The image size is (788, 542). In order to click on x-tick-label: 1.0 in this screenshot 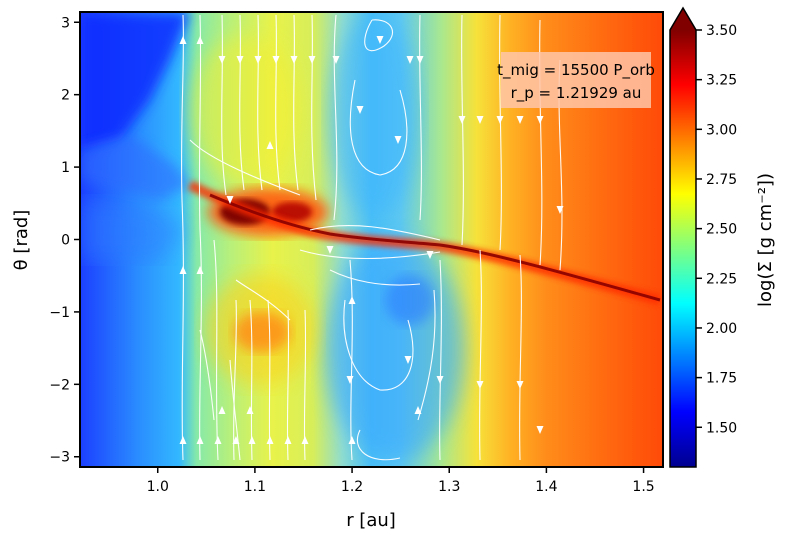, I will do `click(158, 487)`.